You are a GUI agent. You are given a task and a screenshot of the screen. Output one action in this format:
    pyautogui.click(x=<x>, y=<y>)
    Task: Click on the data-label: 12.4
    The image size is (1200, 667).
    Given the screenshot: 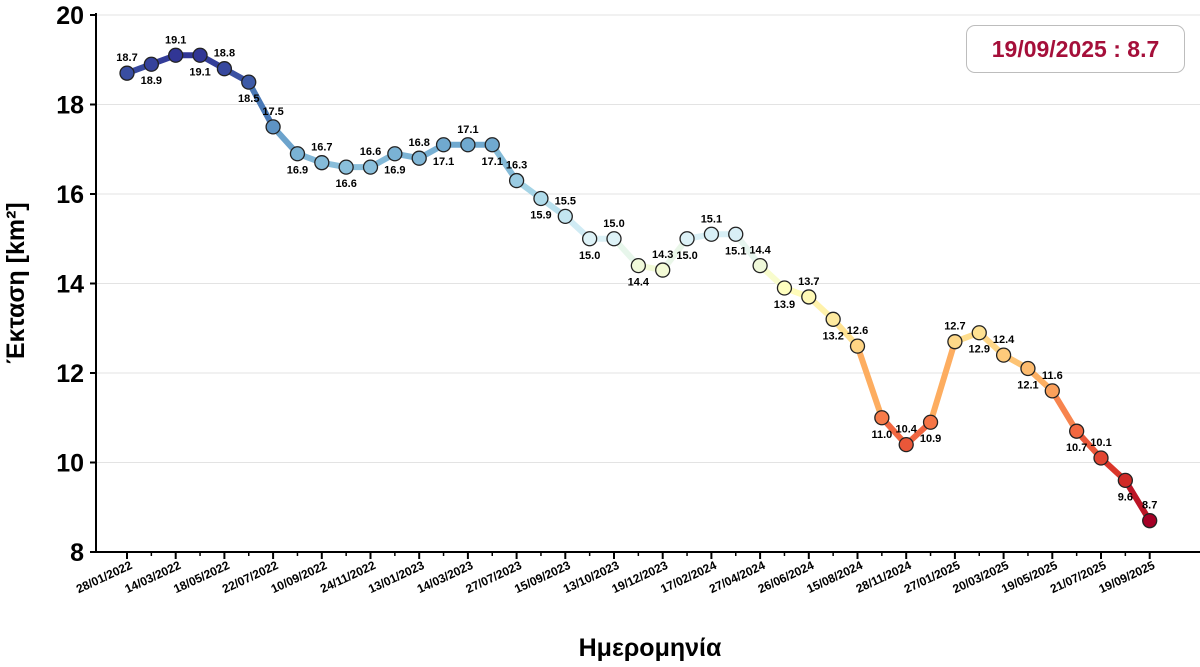 What is the action you would take?
    pyautogui.click(x=1004, y=340)
    